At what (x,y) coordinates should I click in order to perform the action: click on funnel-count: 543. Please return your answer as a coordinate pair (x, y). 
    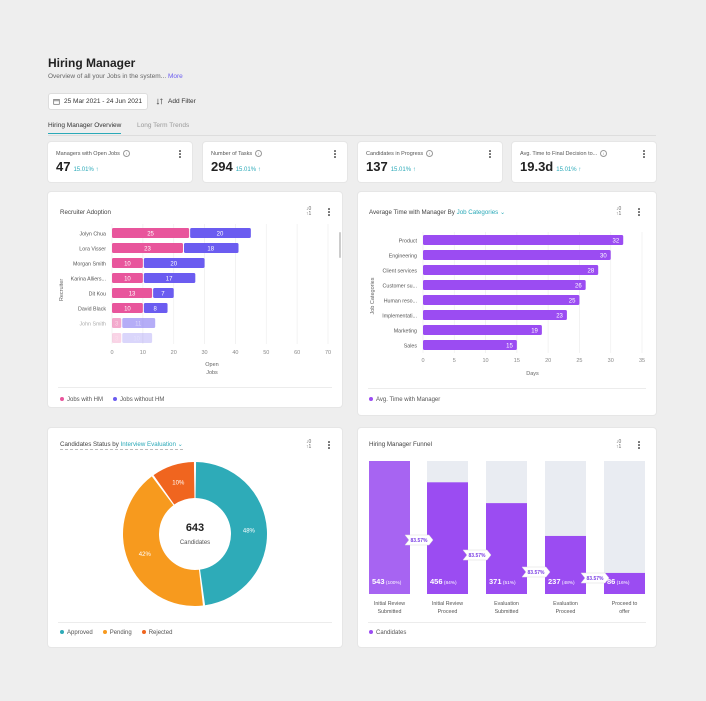
    Looking at the image, I should click on (378, 581).